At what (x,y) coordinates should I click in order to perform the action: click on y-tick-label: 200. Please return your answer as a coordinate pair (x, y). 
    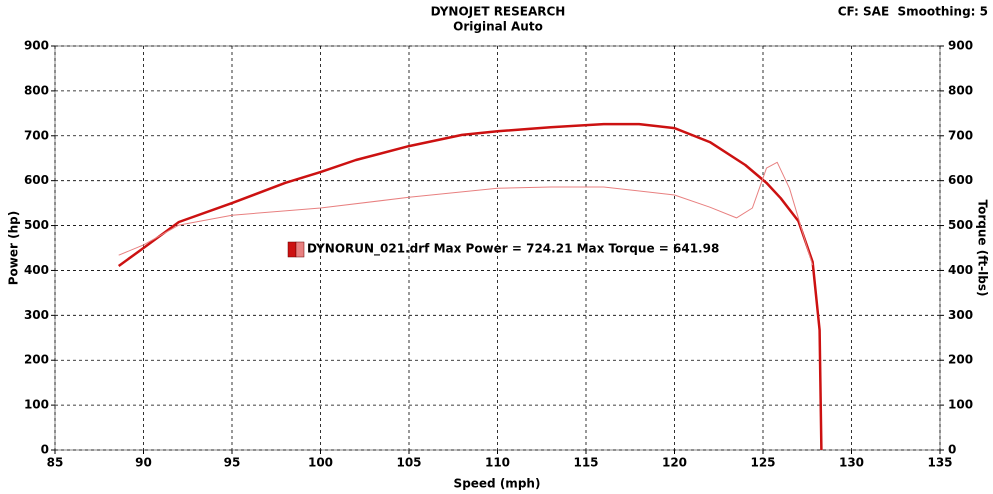
    Looking at the image, I should click on (36, 360).